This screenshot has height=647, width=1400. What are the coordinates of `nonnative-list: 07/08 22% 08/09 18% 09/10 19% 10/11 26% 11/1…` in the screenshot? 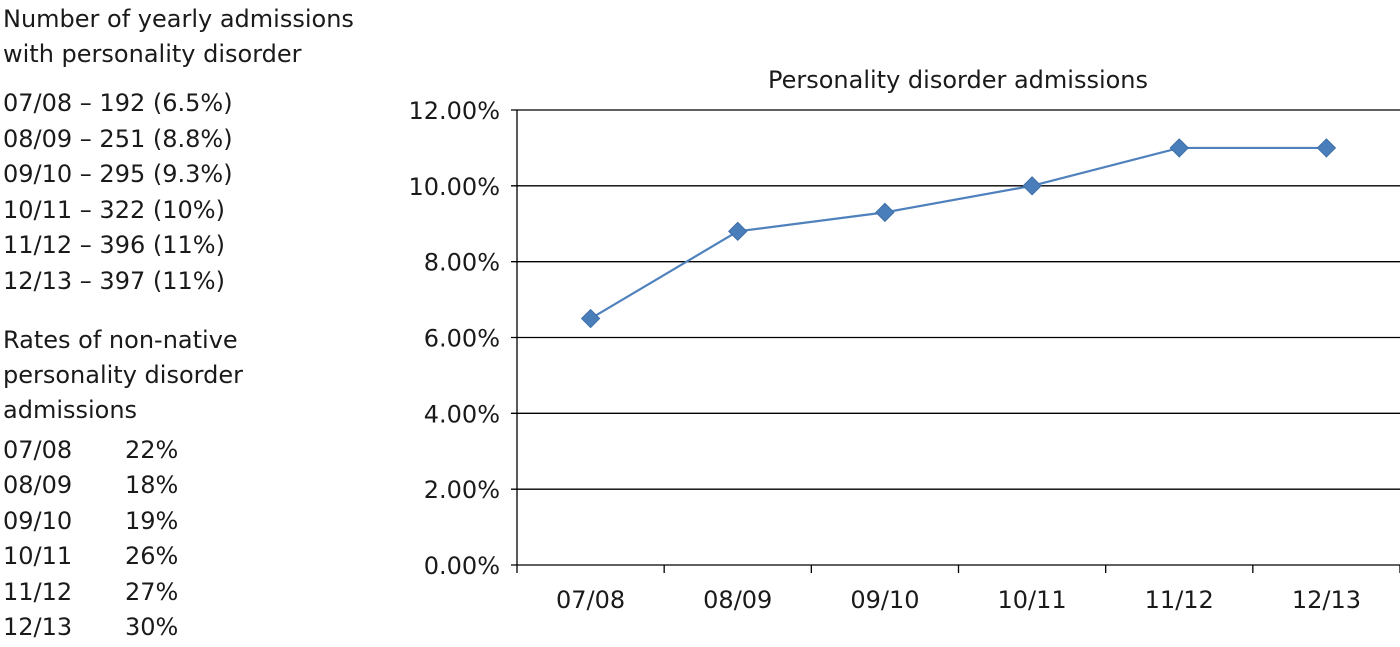 It's located at (90, 539).